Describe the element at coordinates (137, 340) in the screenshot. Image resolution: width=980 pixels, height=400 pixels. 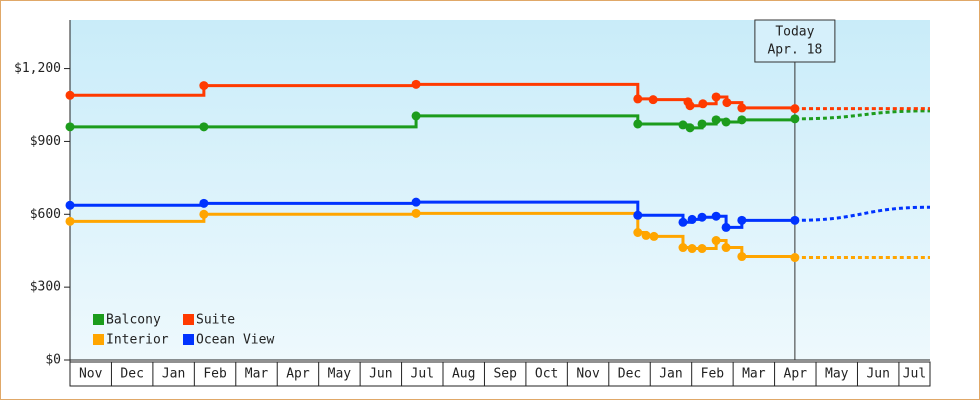
I see `legend-label: Interior` at that location.